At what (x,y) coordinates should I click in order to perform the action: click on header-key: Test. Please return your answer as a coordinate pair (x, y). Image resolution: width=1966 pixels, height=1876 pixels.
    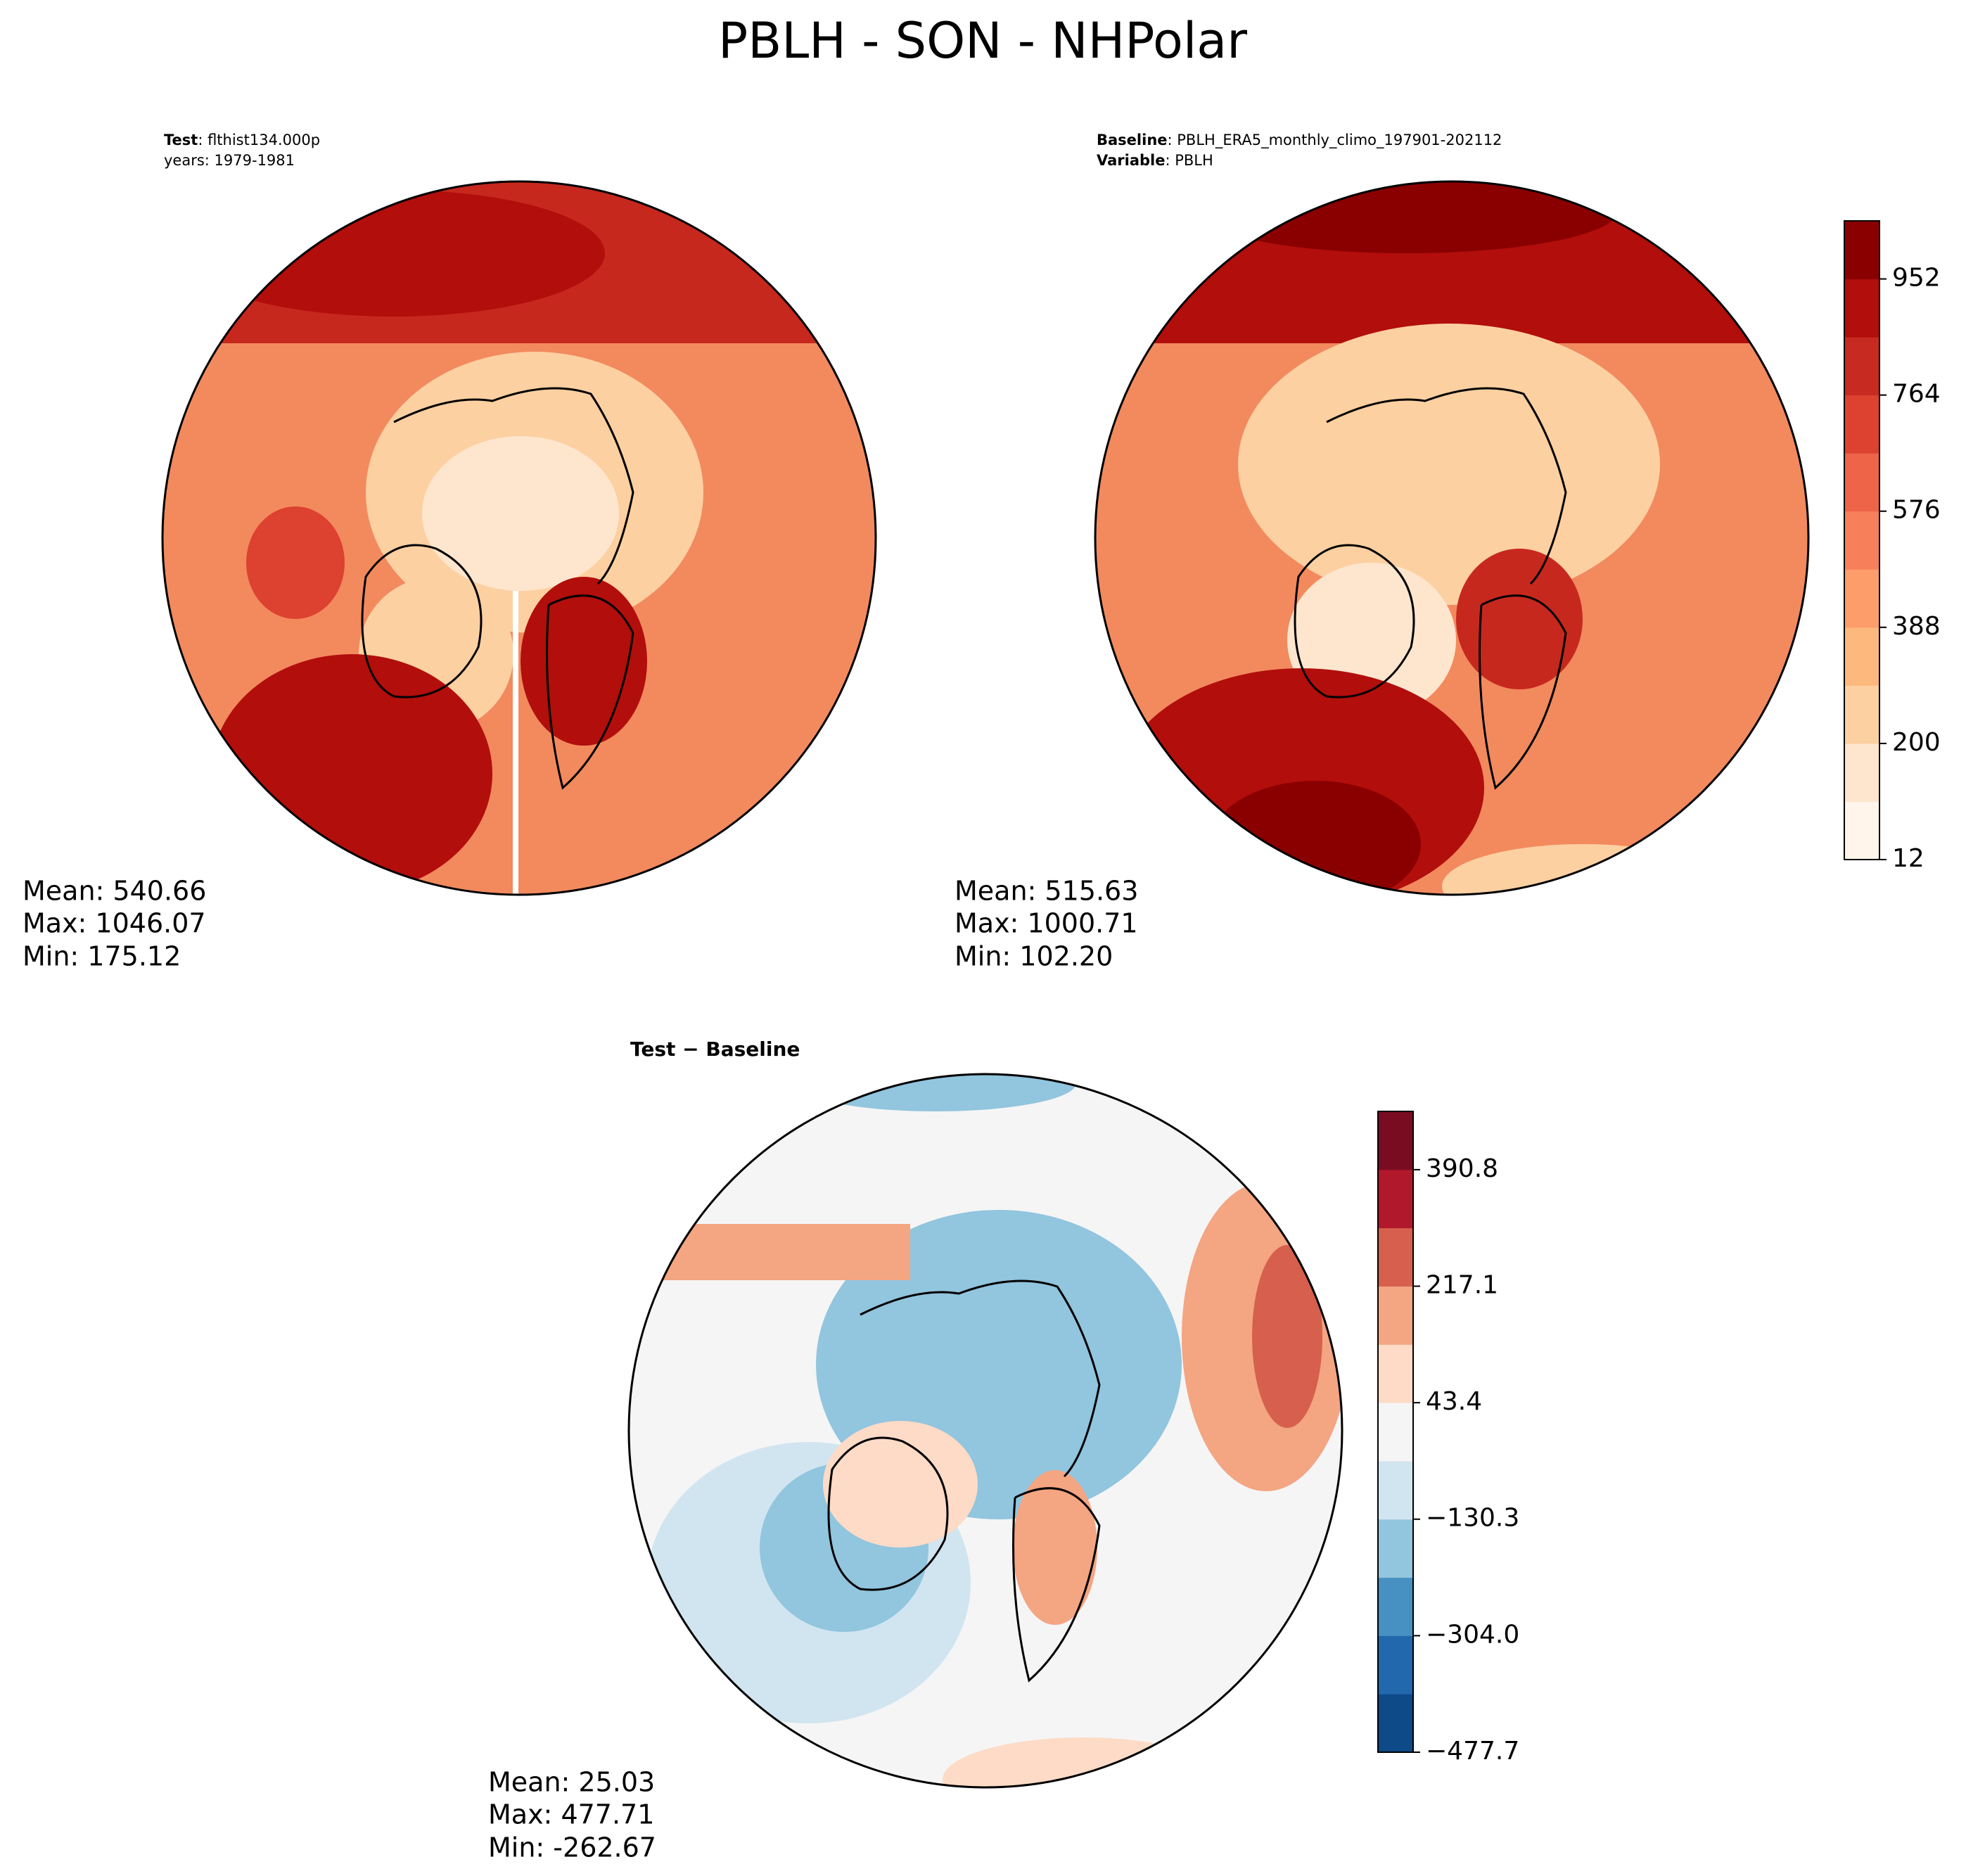
    Looking at the image, I should click on (181, 140).